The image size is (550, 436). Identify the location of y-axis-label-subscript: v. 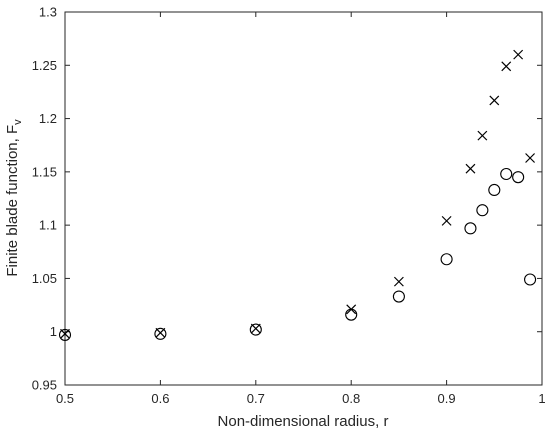
(18, 122).